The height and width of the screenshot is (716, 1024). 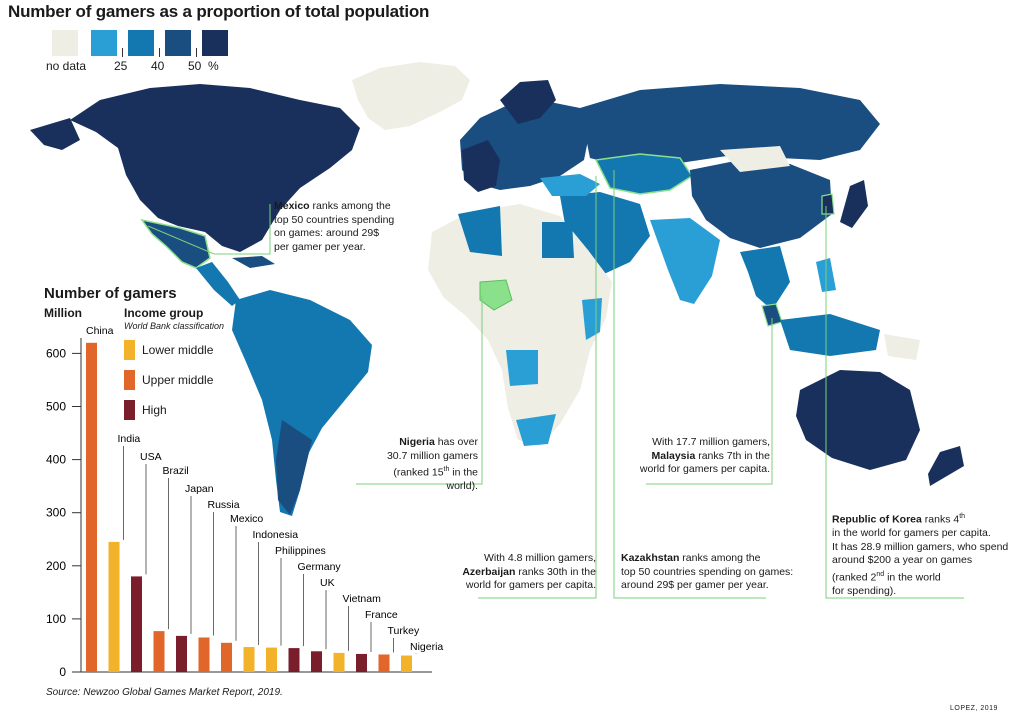 I want to click on bar-vietnam, so click(x=339, y=662).